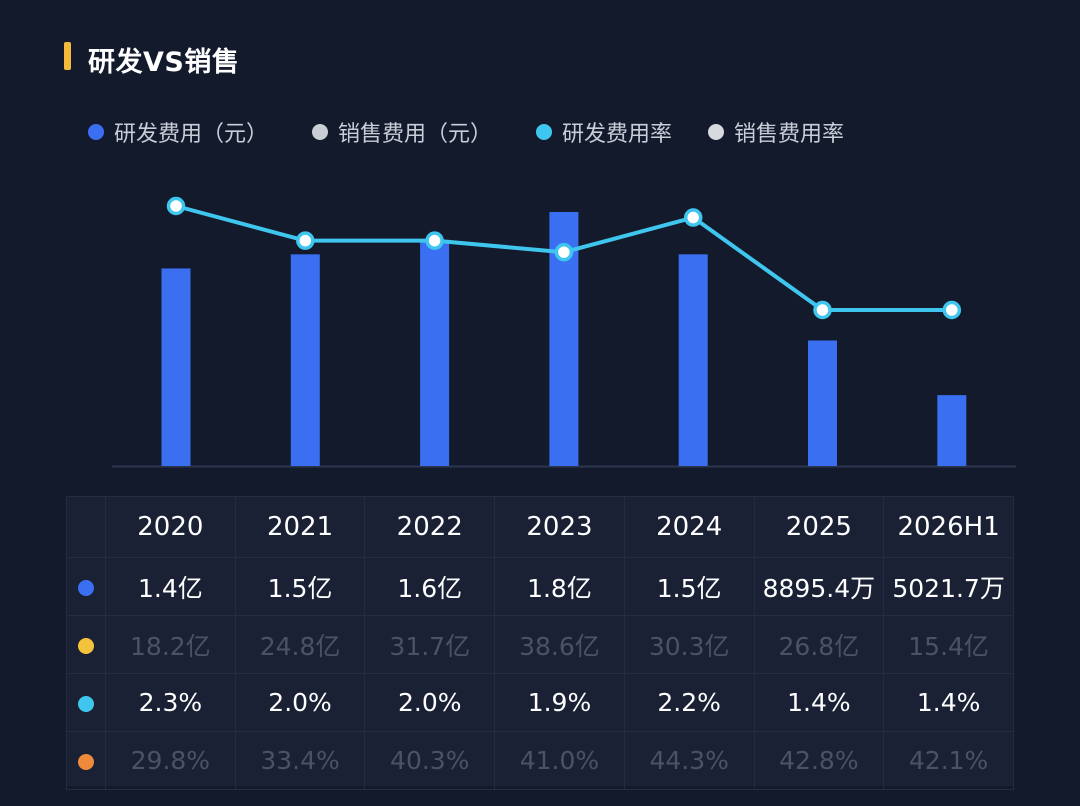 The width and height of the screenshot is (1080, 806). What do you see at coordinates (617, 134) in the screenshot?
I see `legend-label: 研发费用率` at bounding box center [617, 134].